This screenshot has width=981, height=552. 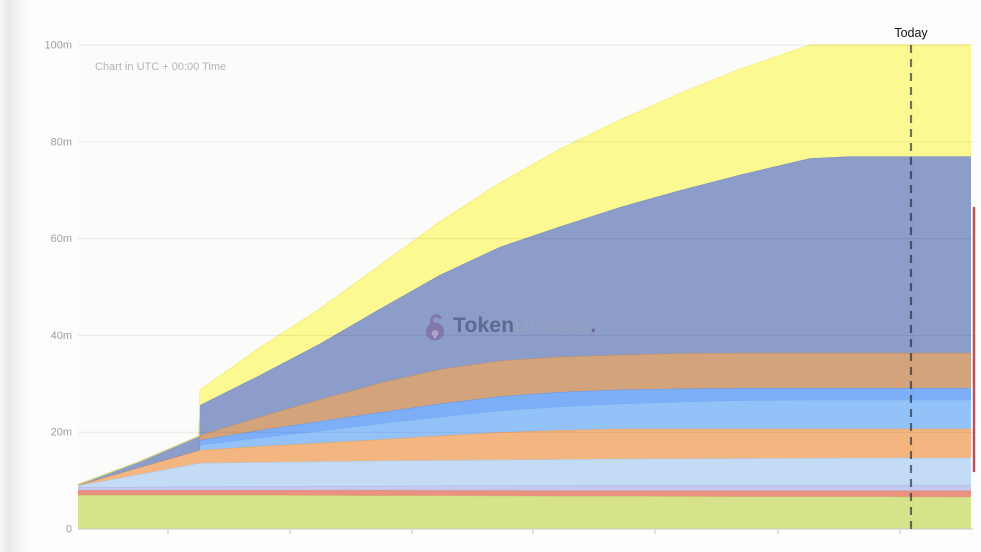 I want to click on timezone-note: Chart in UTC + 00:00 Time, so click(x=161, y=67).